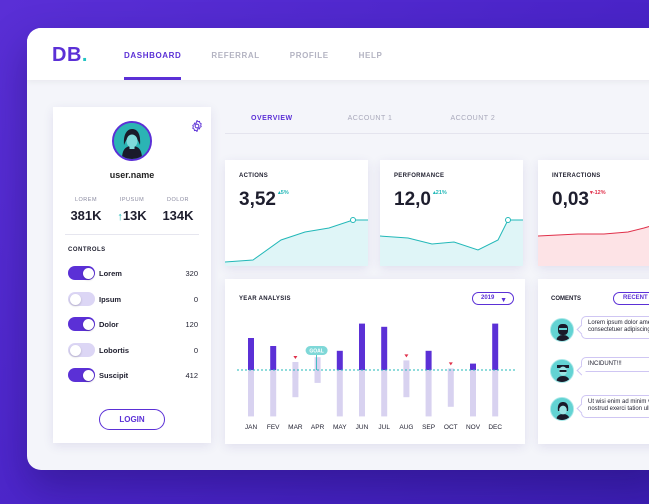 This screenshot has height=504, width=649. What do you see at coordinates (132, 234) in the screenshot?
I see `divider` at bounding box center [132, 234].